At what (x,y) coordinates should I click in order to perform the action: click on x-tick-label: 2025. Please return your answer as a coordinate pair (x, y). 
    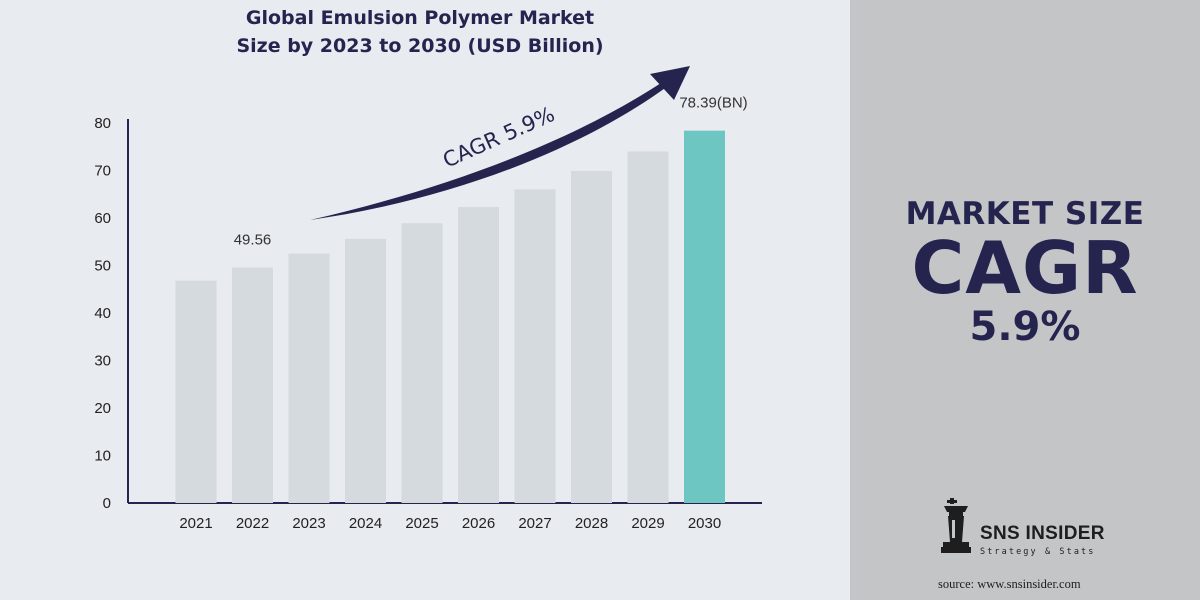
    Looking at the image, I should click on (421, 523).